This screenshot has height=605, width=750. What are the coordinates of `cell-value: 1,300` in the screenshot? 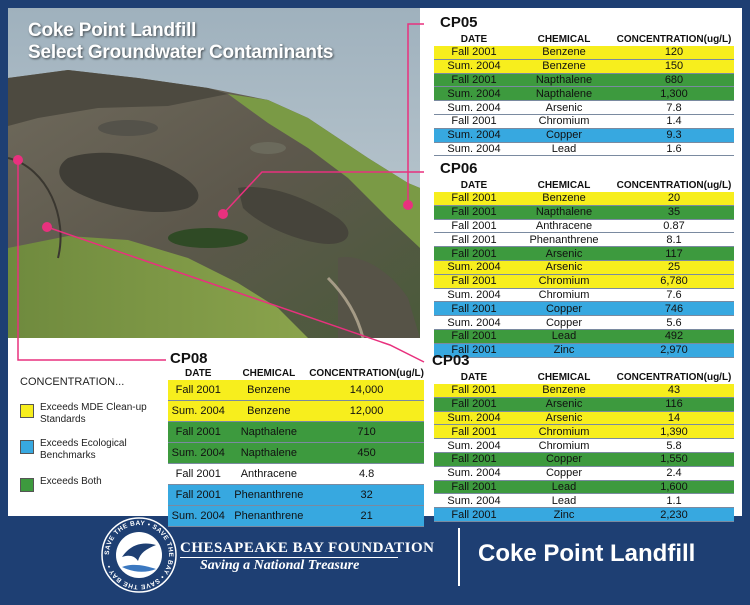 It's located at (674, 94).